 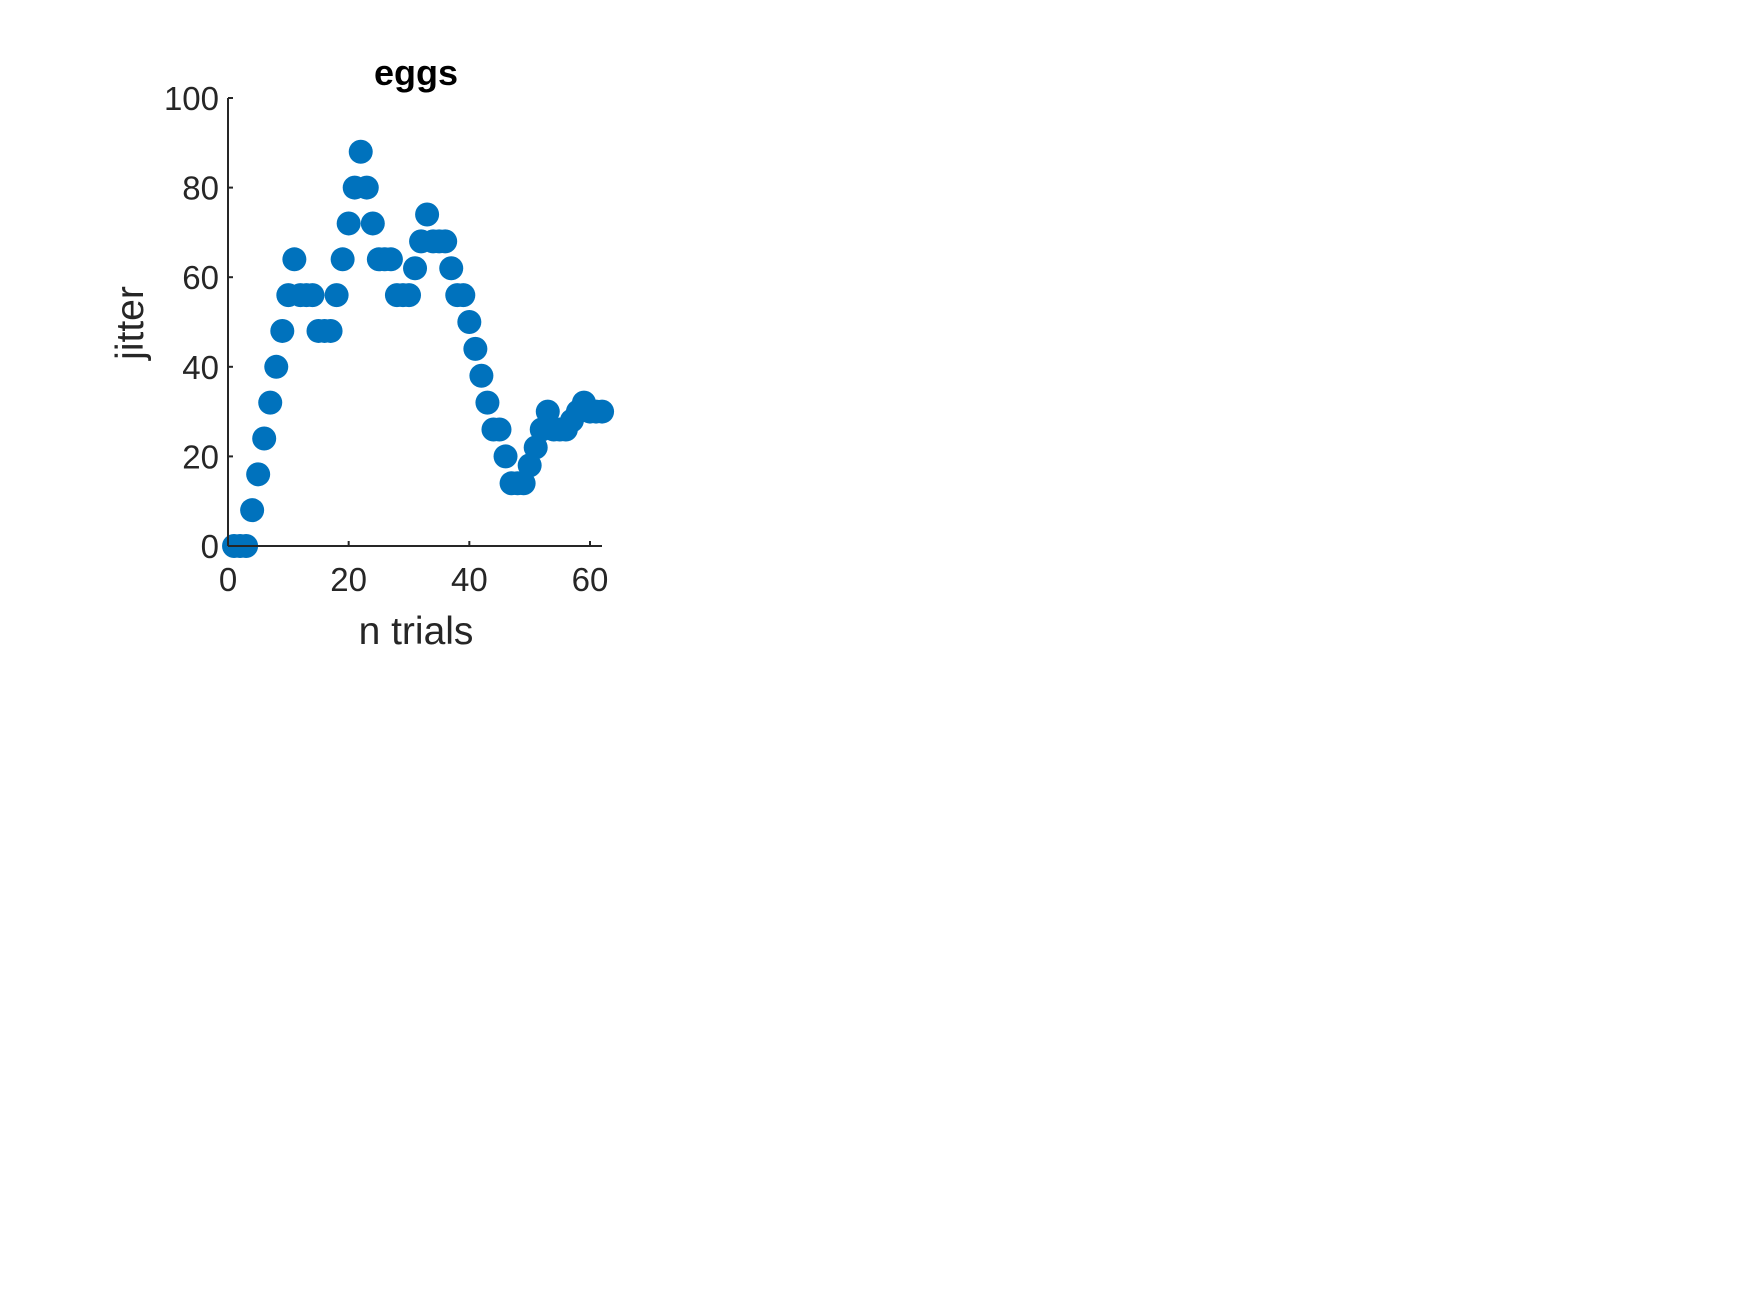 What do you see at coordinates (210, 546) in the screenshot?
I see `y-tick-label: 0` at bounding box center [210, 546].